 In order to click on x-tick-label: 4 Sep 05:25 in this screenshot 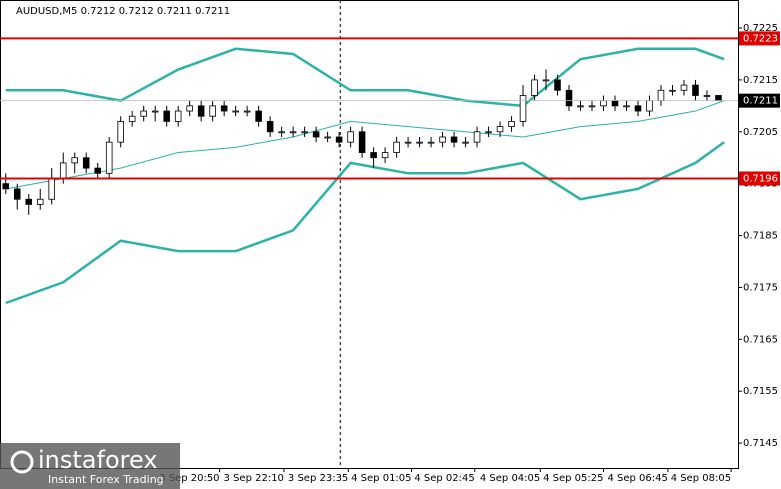, I will do `click(573, 478)`.